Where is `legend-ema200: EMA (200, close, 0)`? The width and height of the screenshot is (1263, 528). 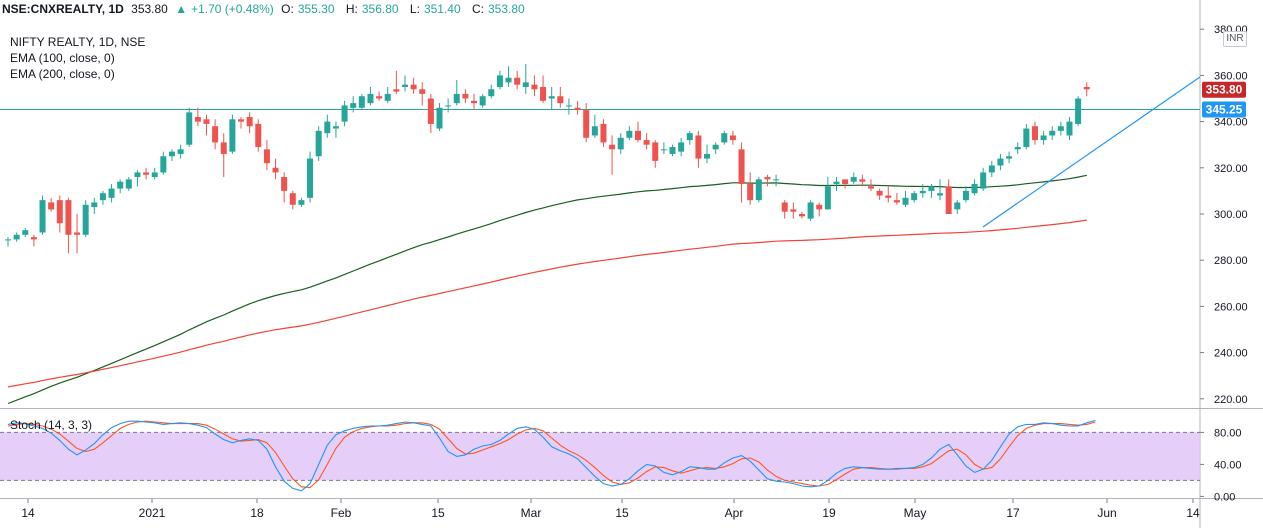 legend-ema200: EMA (200, close, 0) is located at coordinates (62, 74).